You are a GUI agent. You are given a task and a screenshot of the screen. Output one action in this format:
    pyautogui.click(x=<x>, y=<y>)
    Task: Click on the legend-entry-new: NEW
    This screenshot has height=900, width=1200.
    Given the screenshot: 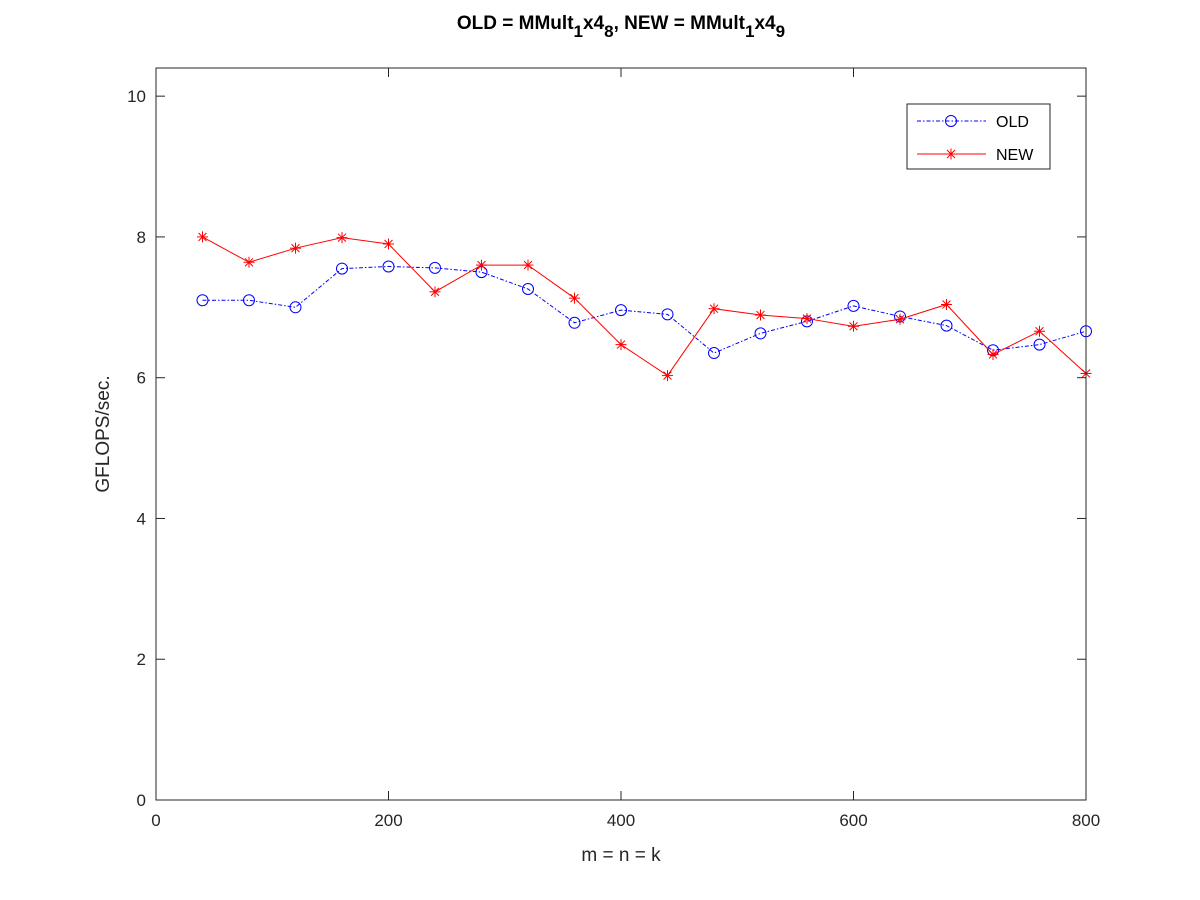 What is the action you would take?
    pyautogui.click(x=975, y=155)
    